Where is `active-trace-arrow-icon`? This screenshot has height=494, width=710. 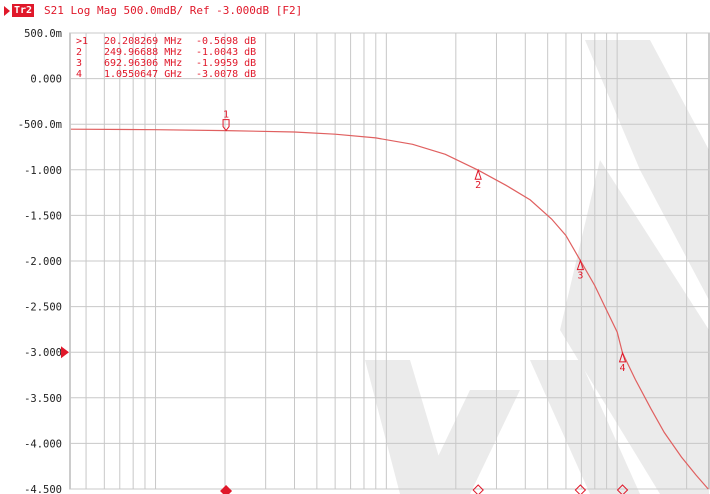
active-trace-arrow-icon is located at coordinates (7, 11).